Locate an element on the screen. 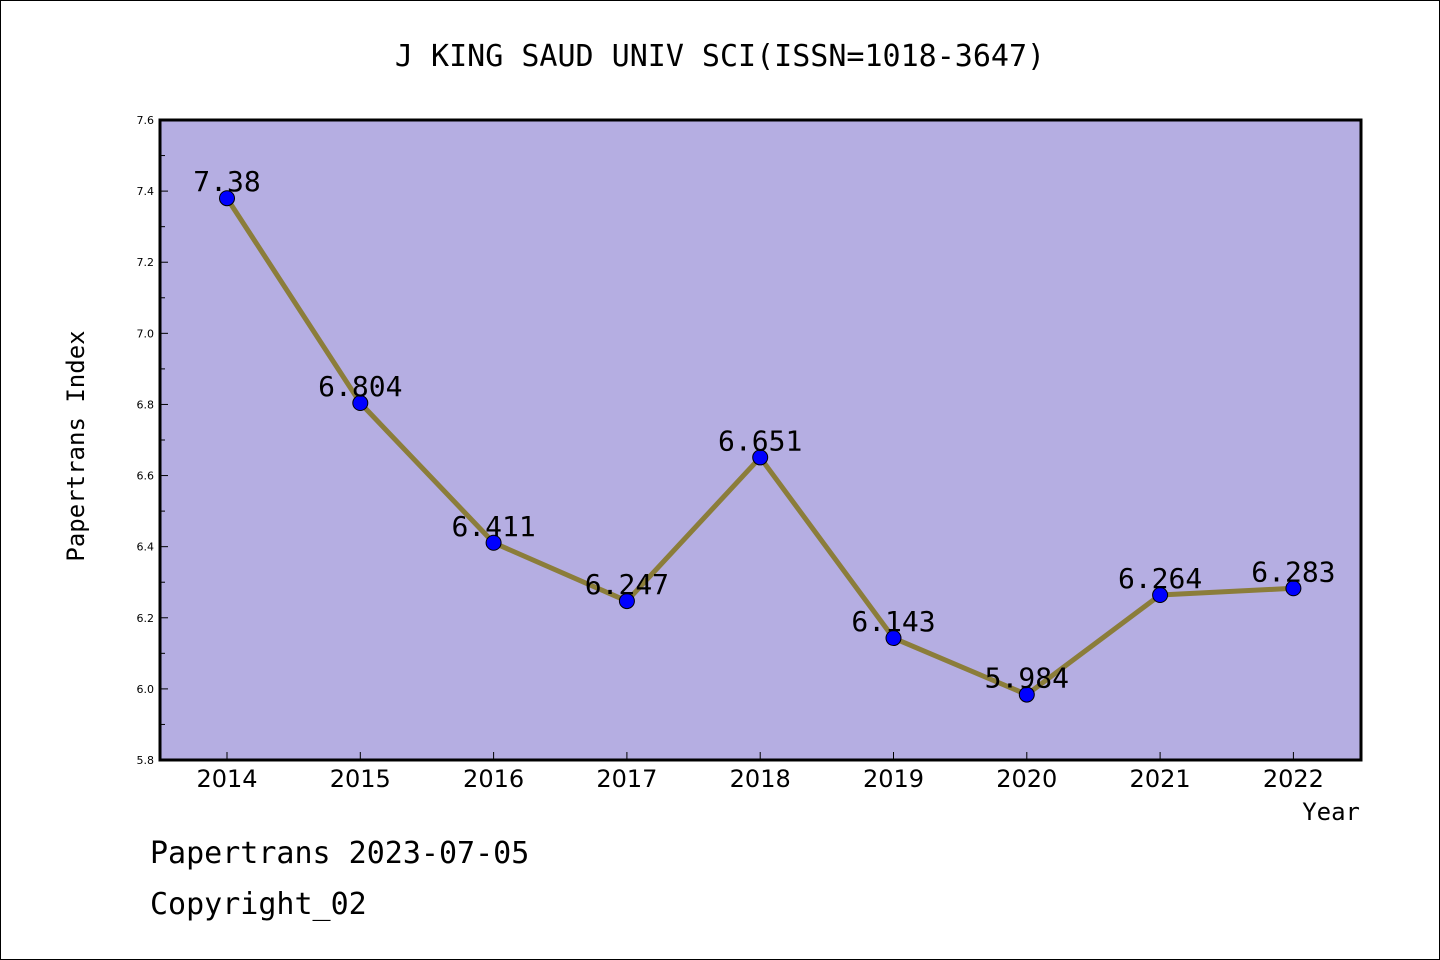 This screenshot has height=960, width=1440. y-tick-label: 6.8 is located at coordinates (146, 404).